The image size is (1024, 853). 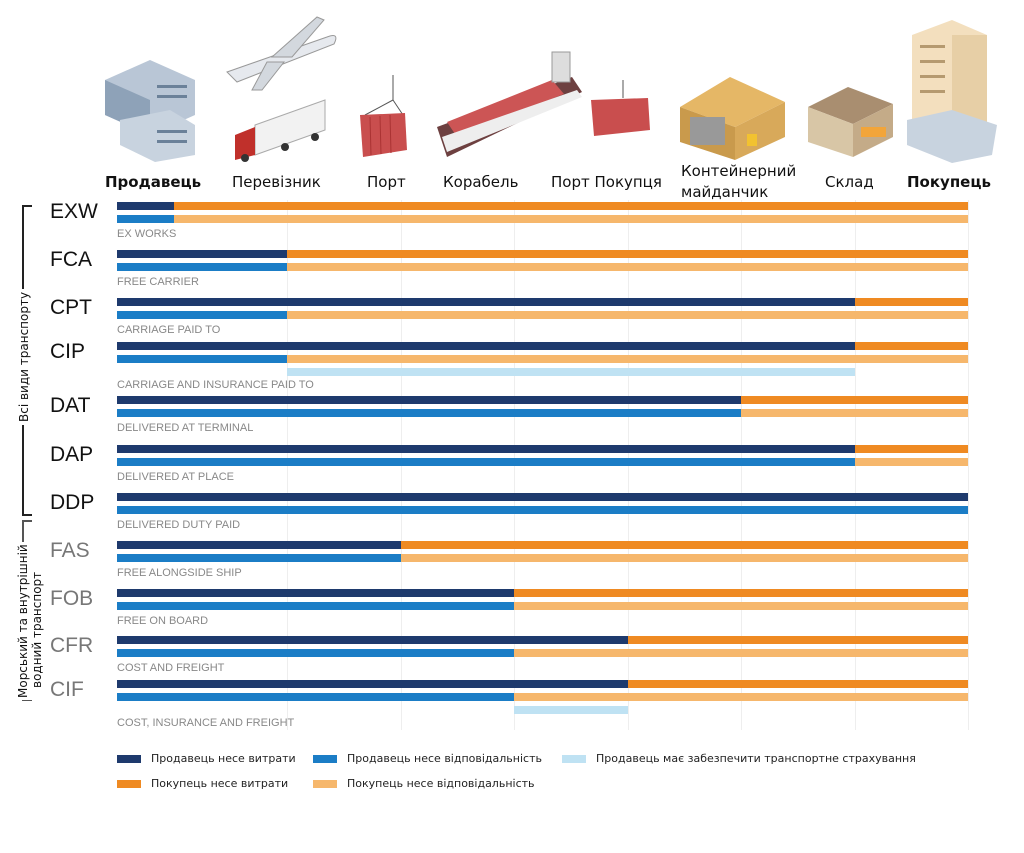 I want to click on seller-building-icon, so click(x=150, y=111).